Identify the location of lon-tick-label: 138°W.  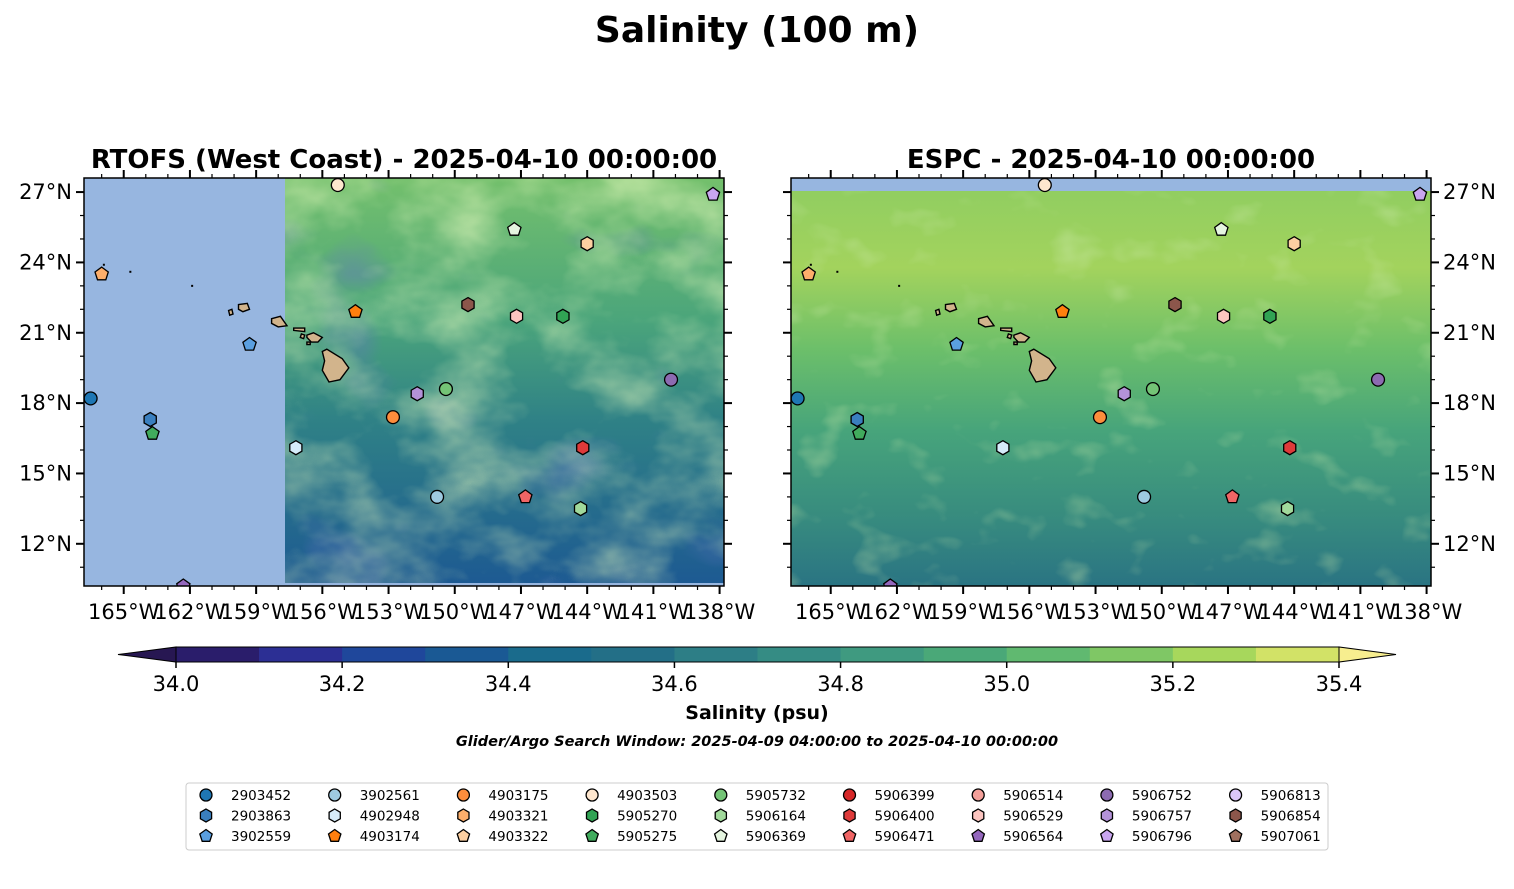
(720, 612).